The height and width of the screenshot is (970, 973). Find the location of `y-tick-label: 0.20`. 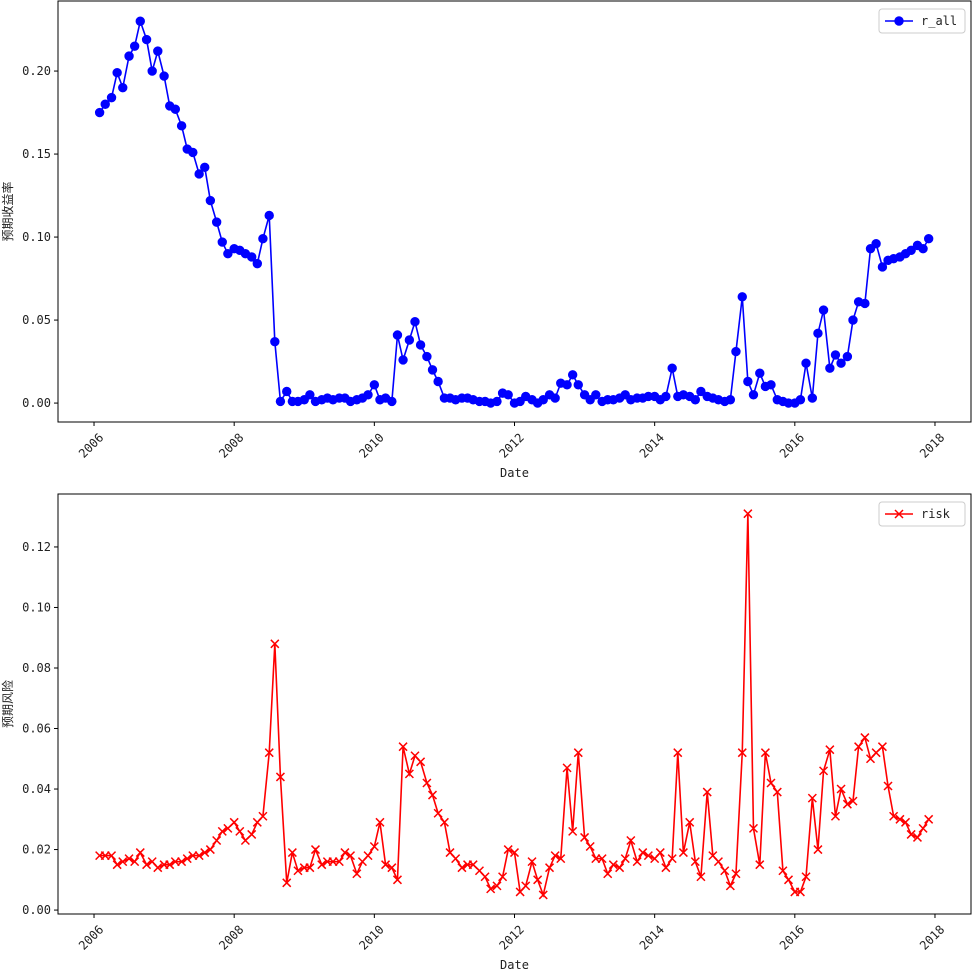

y-tick-label: 0.20 is located at coordinates (36, 71).